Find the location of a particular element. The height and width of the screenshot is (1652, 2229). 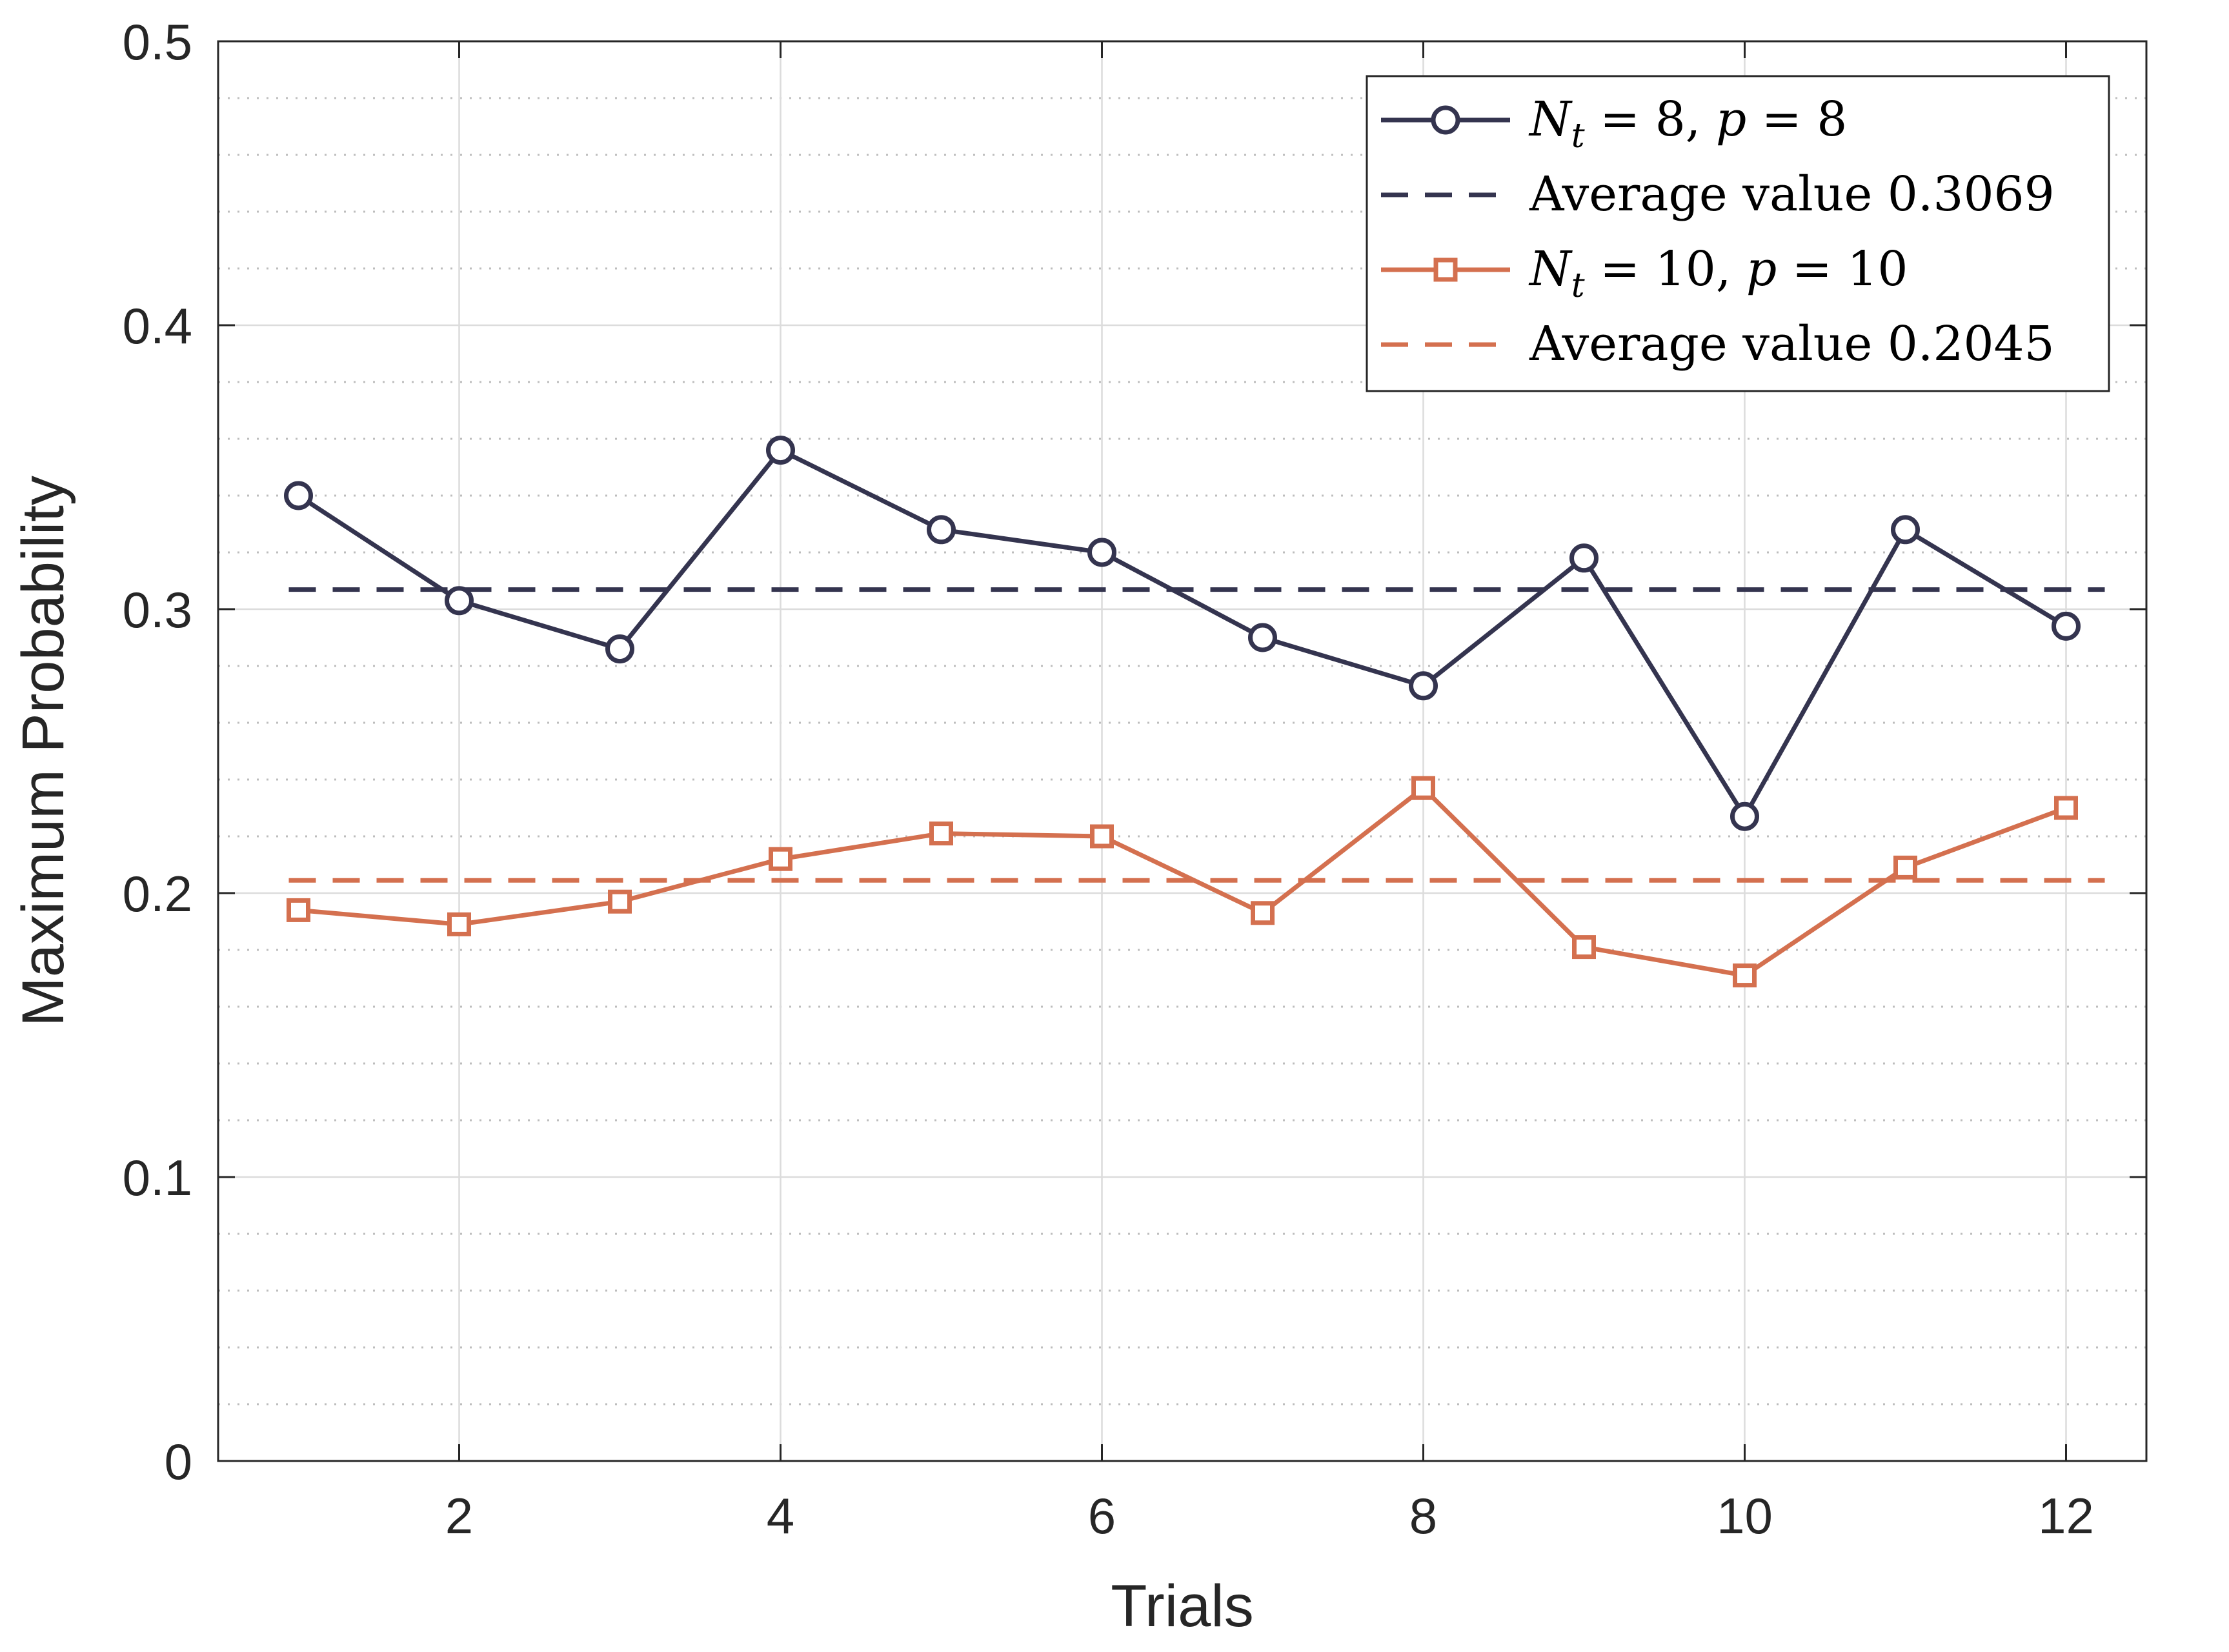

legend-entry-series-2: Nt = 10, p = 10 is located at coordinates (1718, 273).